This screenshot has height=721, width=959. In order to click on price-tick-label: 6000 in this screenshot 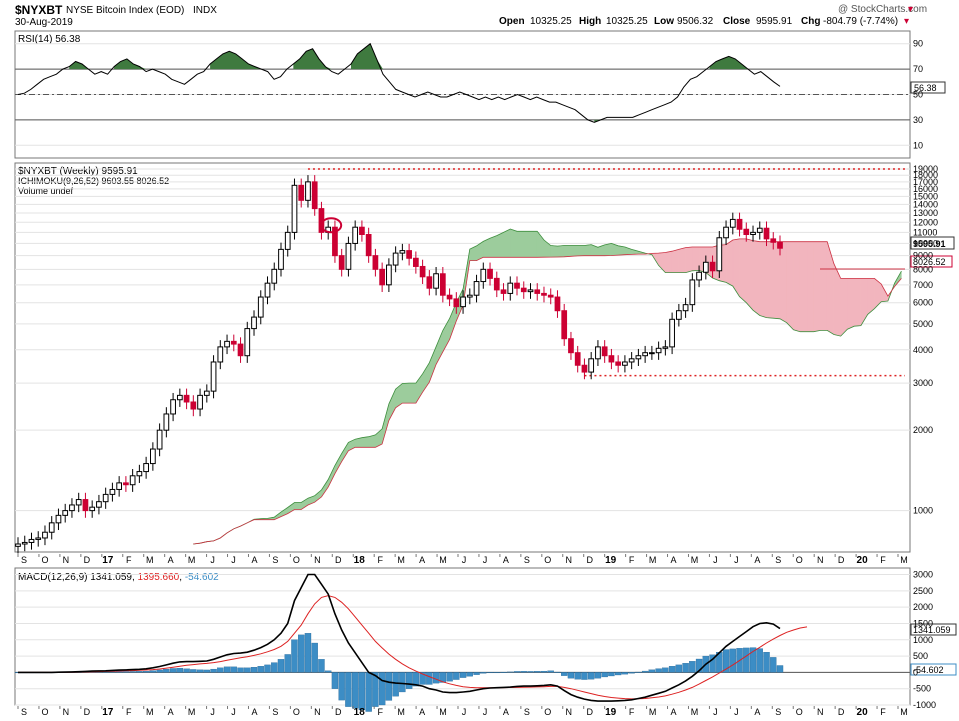, I will do `click(923, 303)`.